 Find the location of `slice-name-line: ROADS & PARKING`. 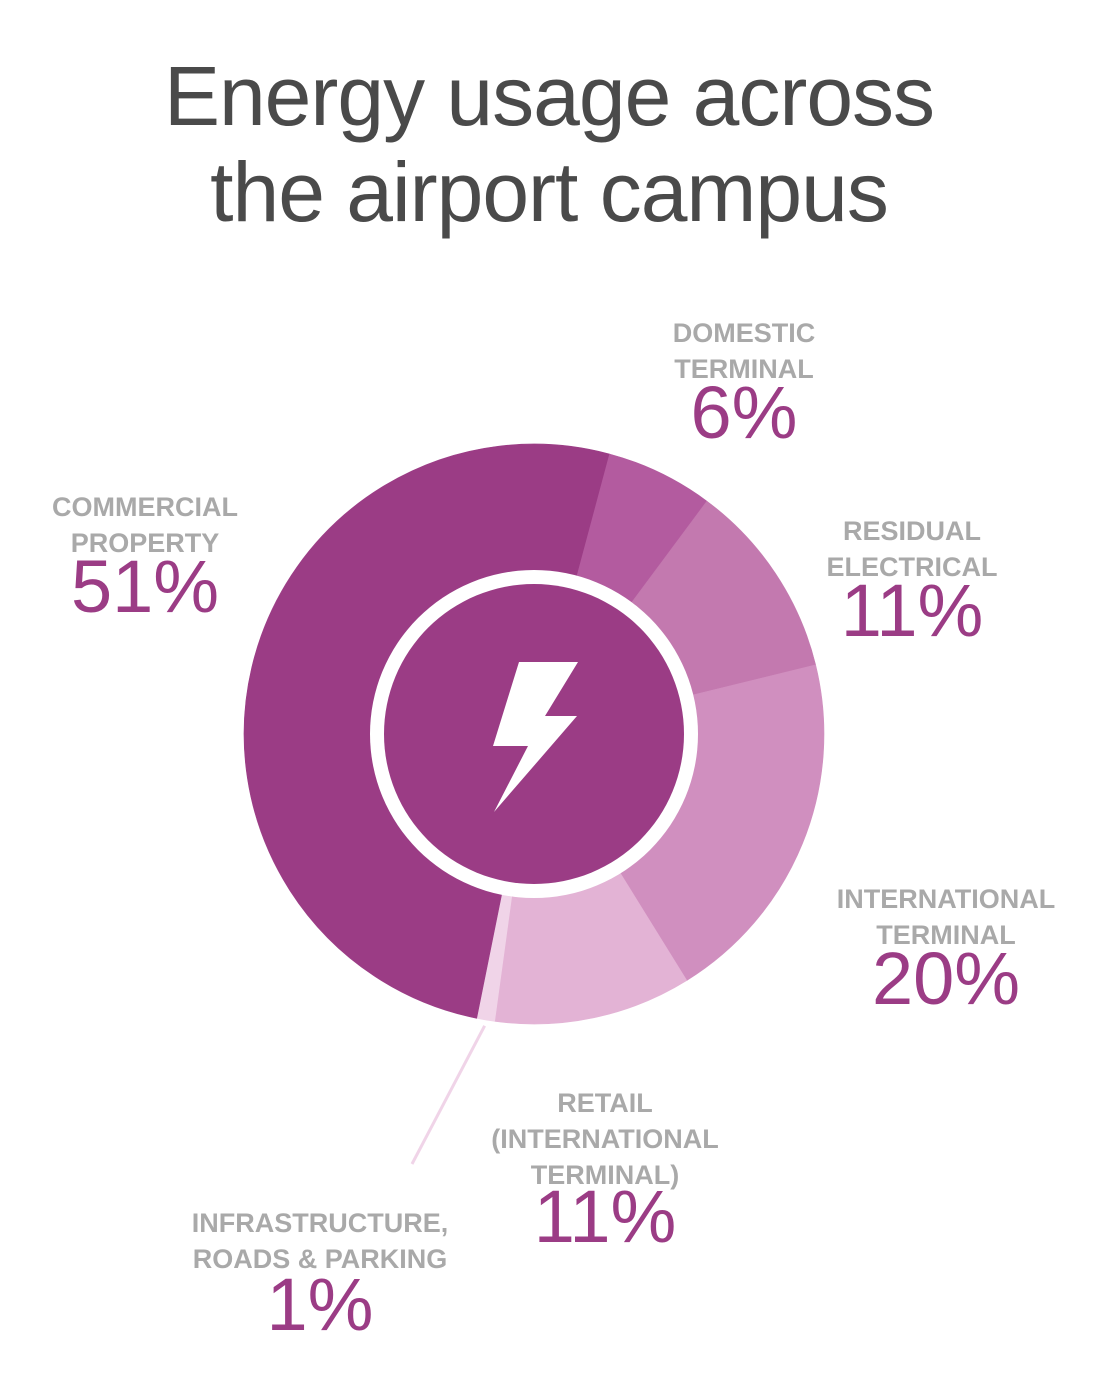

slice-name-line: ROADS & PARKING is located at coordinates (320, 1259).